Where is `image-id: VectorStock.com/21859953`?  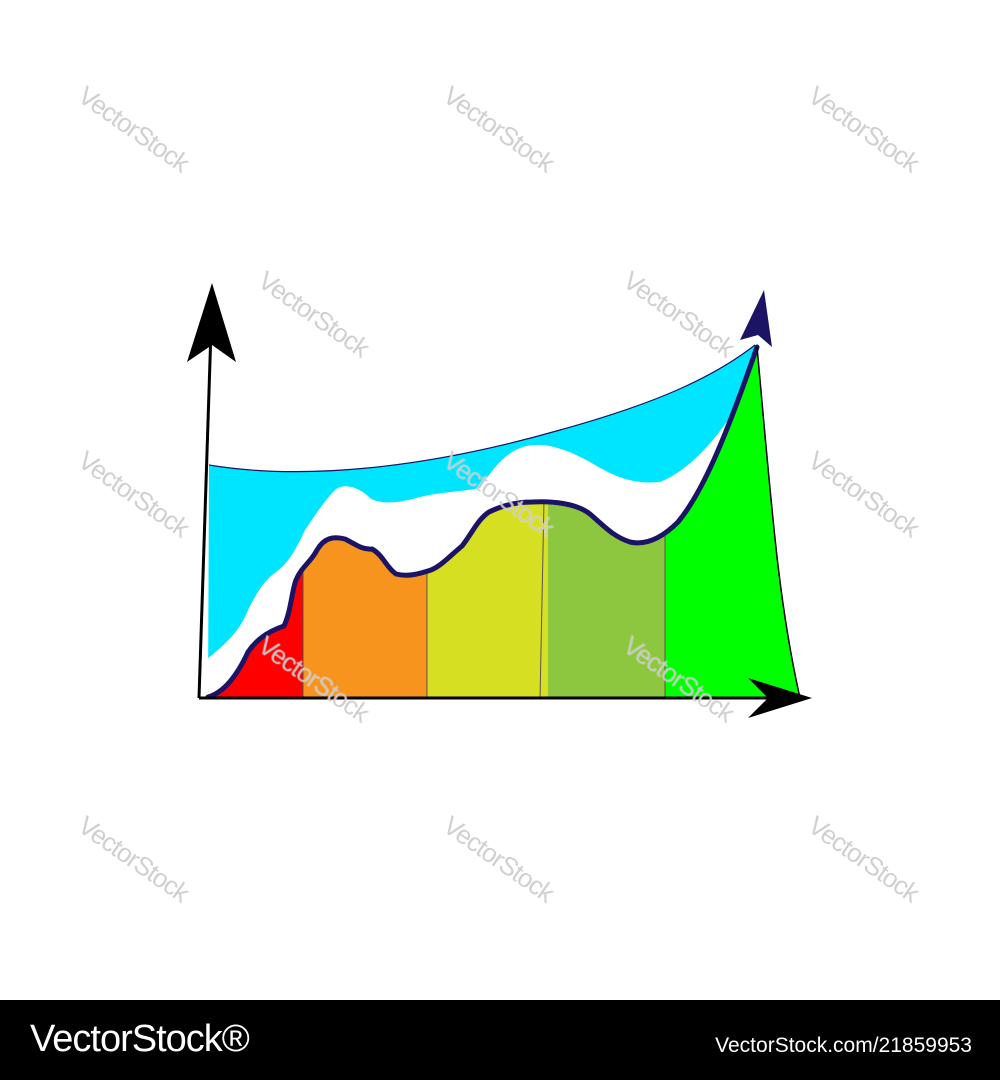 image-id: VectorStock.com/21859953 is located at coordinates (843, 1045).